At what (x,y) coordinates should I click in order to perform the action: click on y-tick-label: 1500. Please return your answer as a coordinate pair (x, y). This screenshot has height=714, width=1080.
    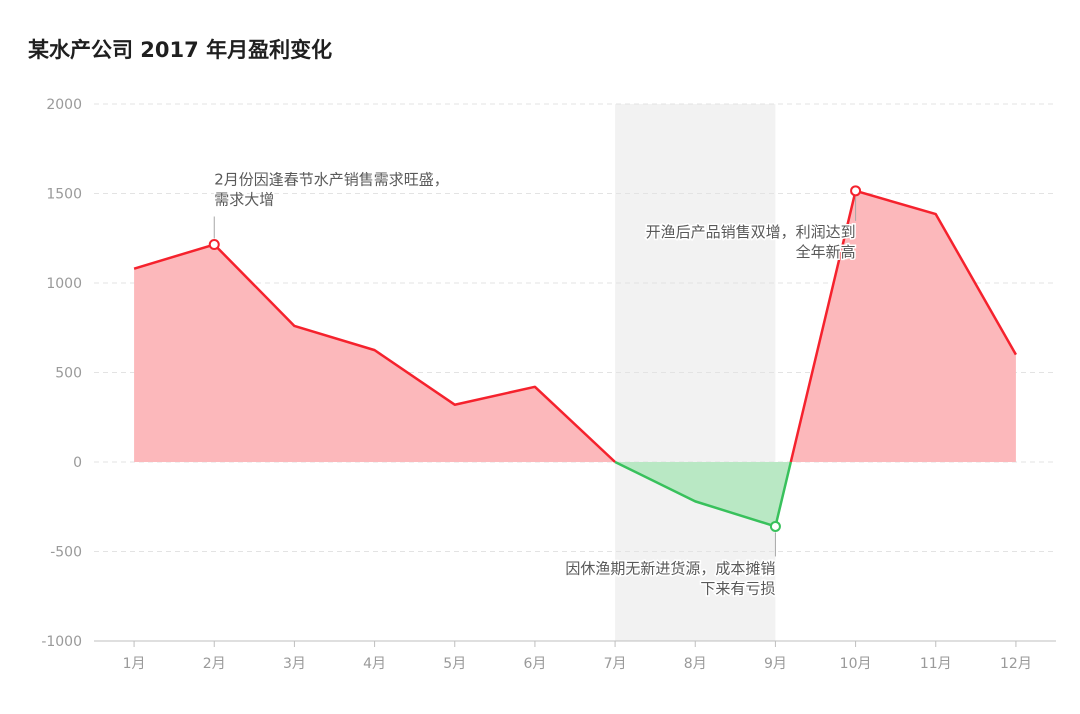
    Looking at the image, I should click on (64, 195).